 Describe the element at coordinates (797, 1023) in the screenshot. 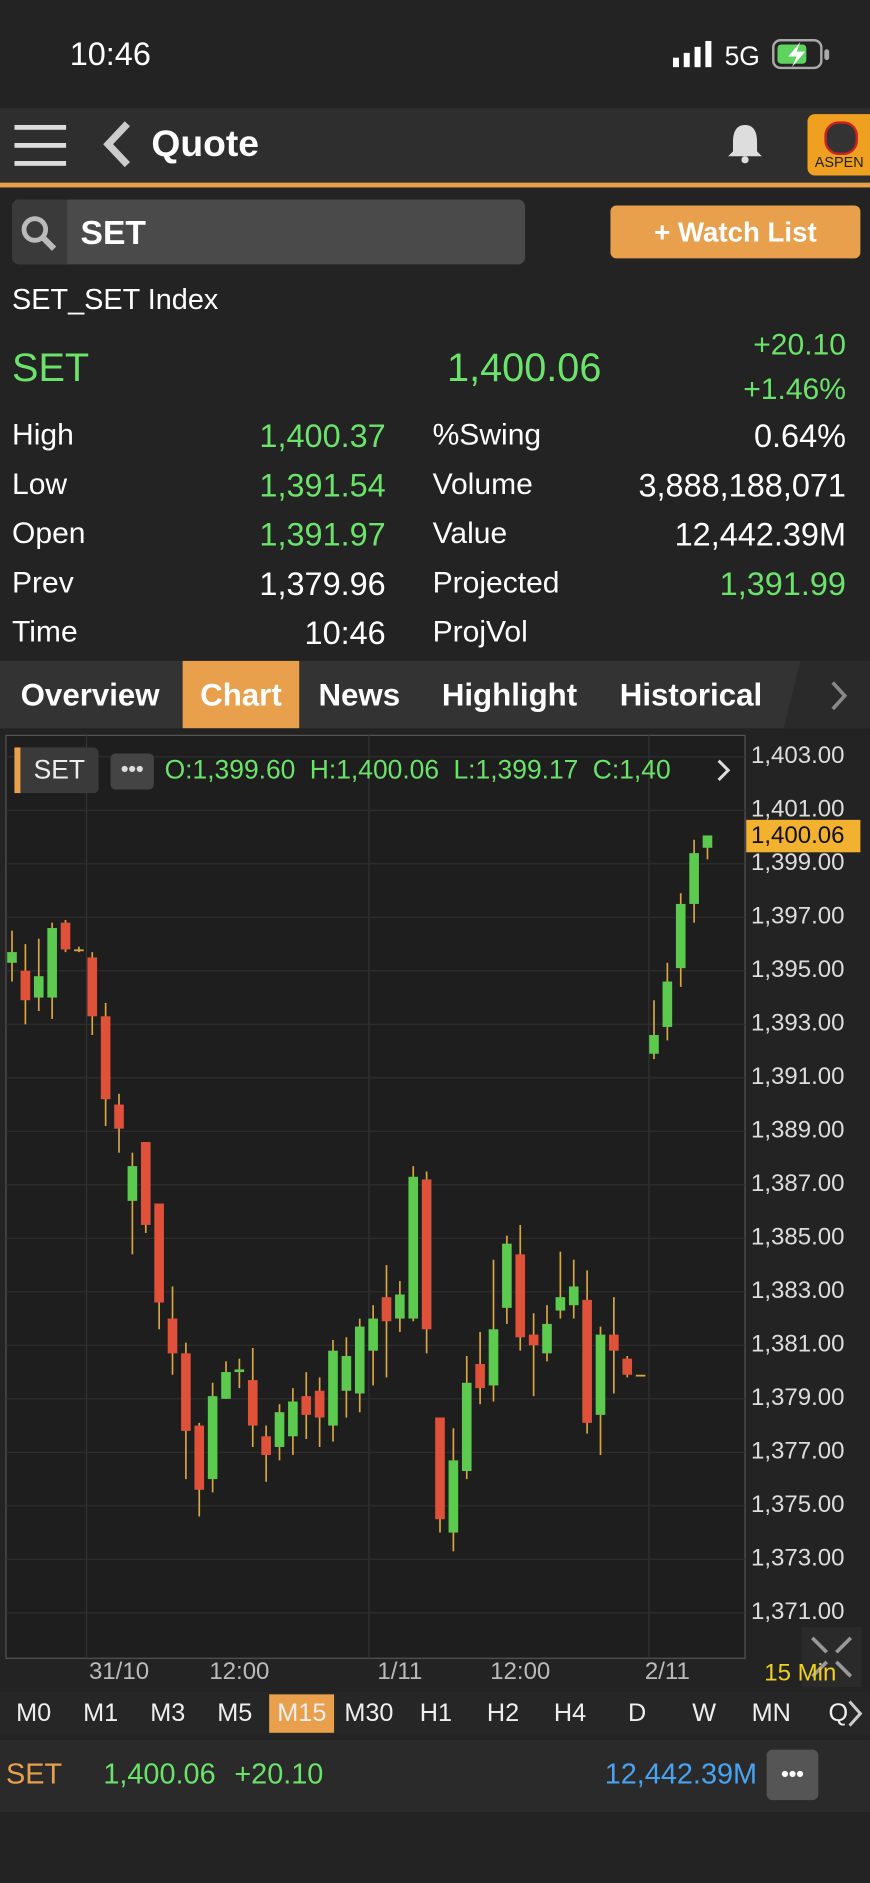

I see `y-tick-label: 1,393.00` at that location.